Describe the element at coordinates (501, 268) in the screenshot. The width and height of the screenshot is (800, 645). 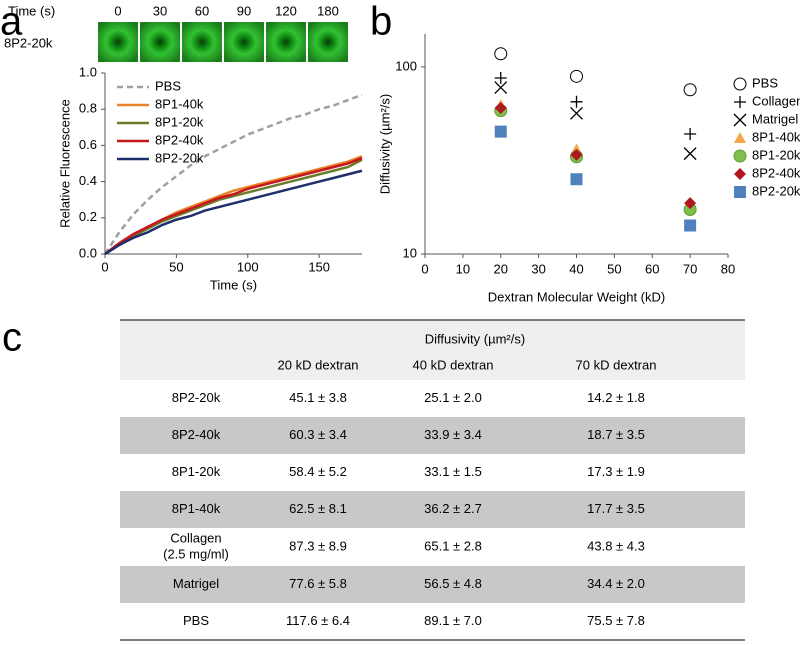
I see `x-tick-label: 20` at that location.